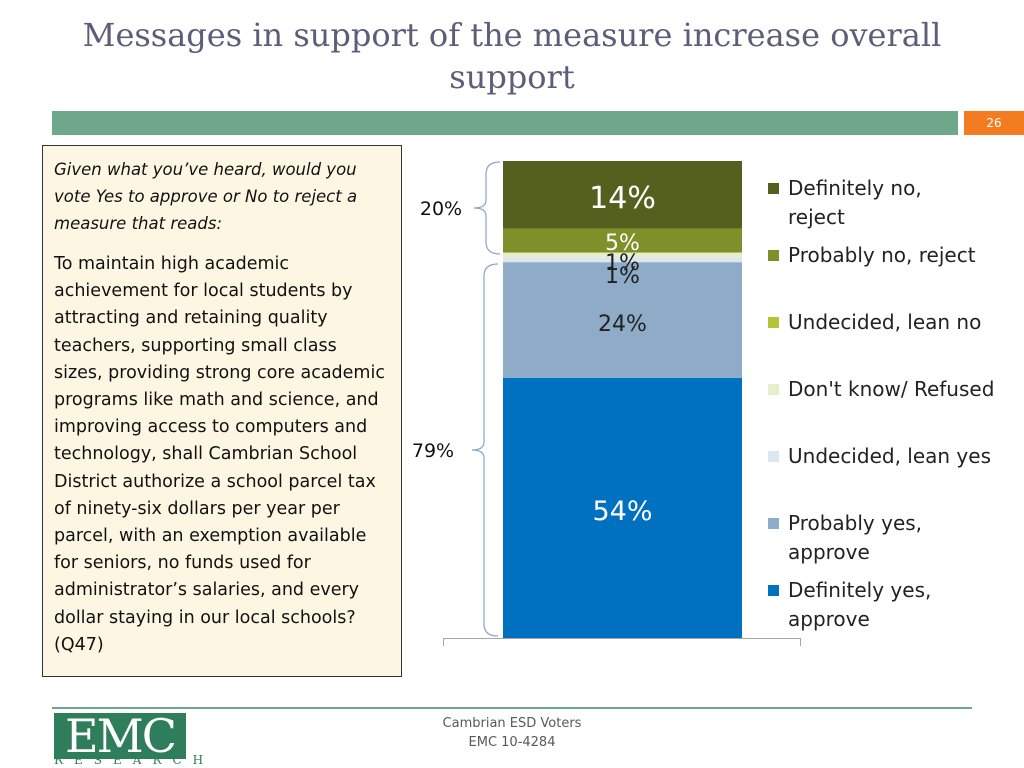 This screenshot has height=768, width=1024. Describe the element at coordinates (889, 456) in the screenshot. I see `legend-label-undecided-lean-yes: Undecided, lean yes` at that location.